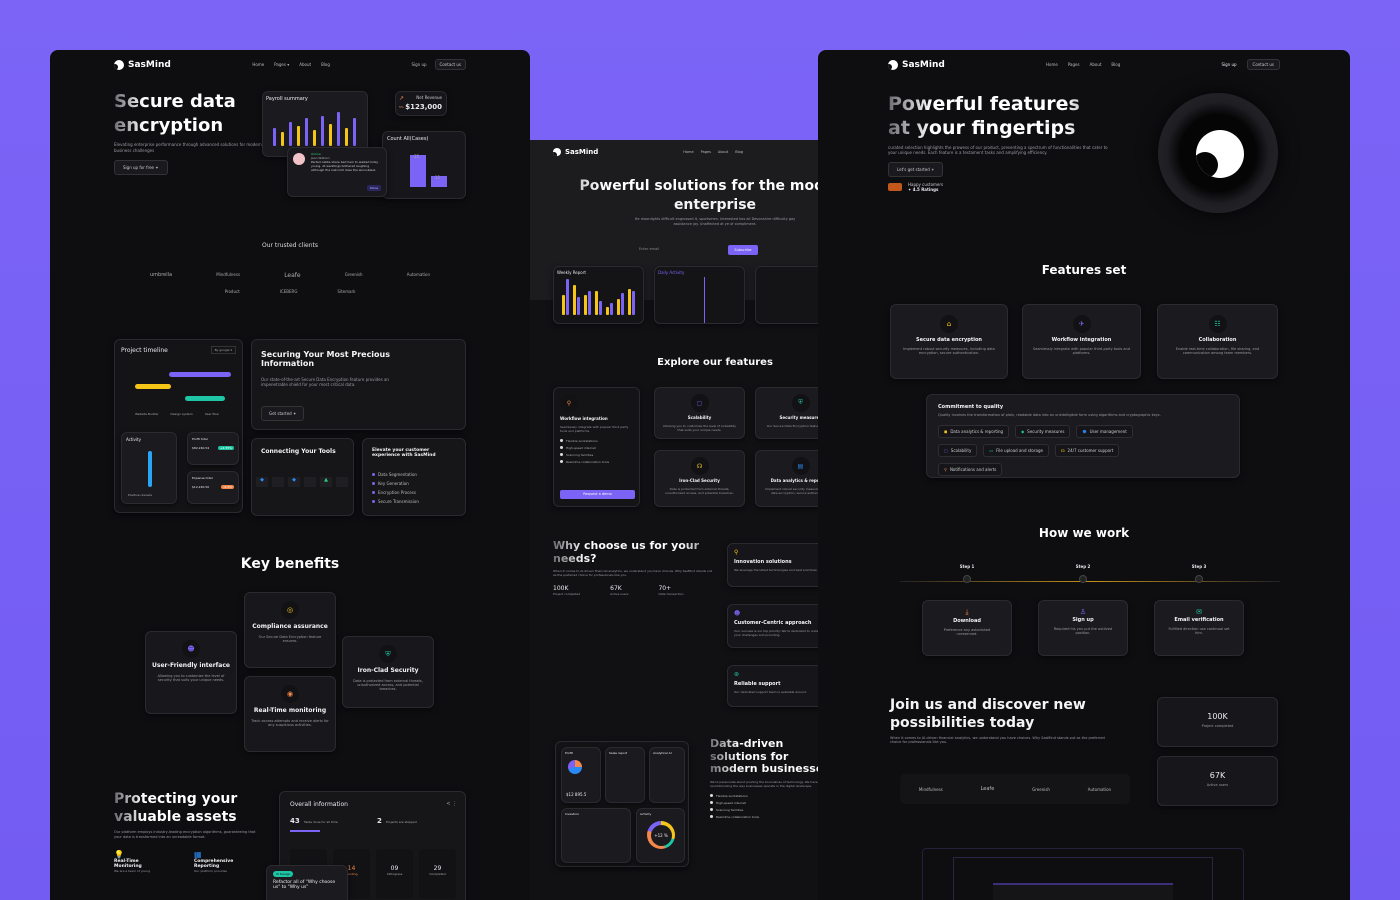  I want to click on revenue-card: ↗ 5% Net Revenue $123,000, so click(421, 103).